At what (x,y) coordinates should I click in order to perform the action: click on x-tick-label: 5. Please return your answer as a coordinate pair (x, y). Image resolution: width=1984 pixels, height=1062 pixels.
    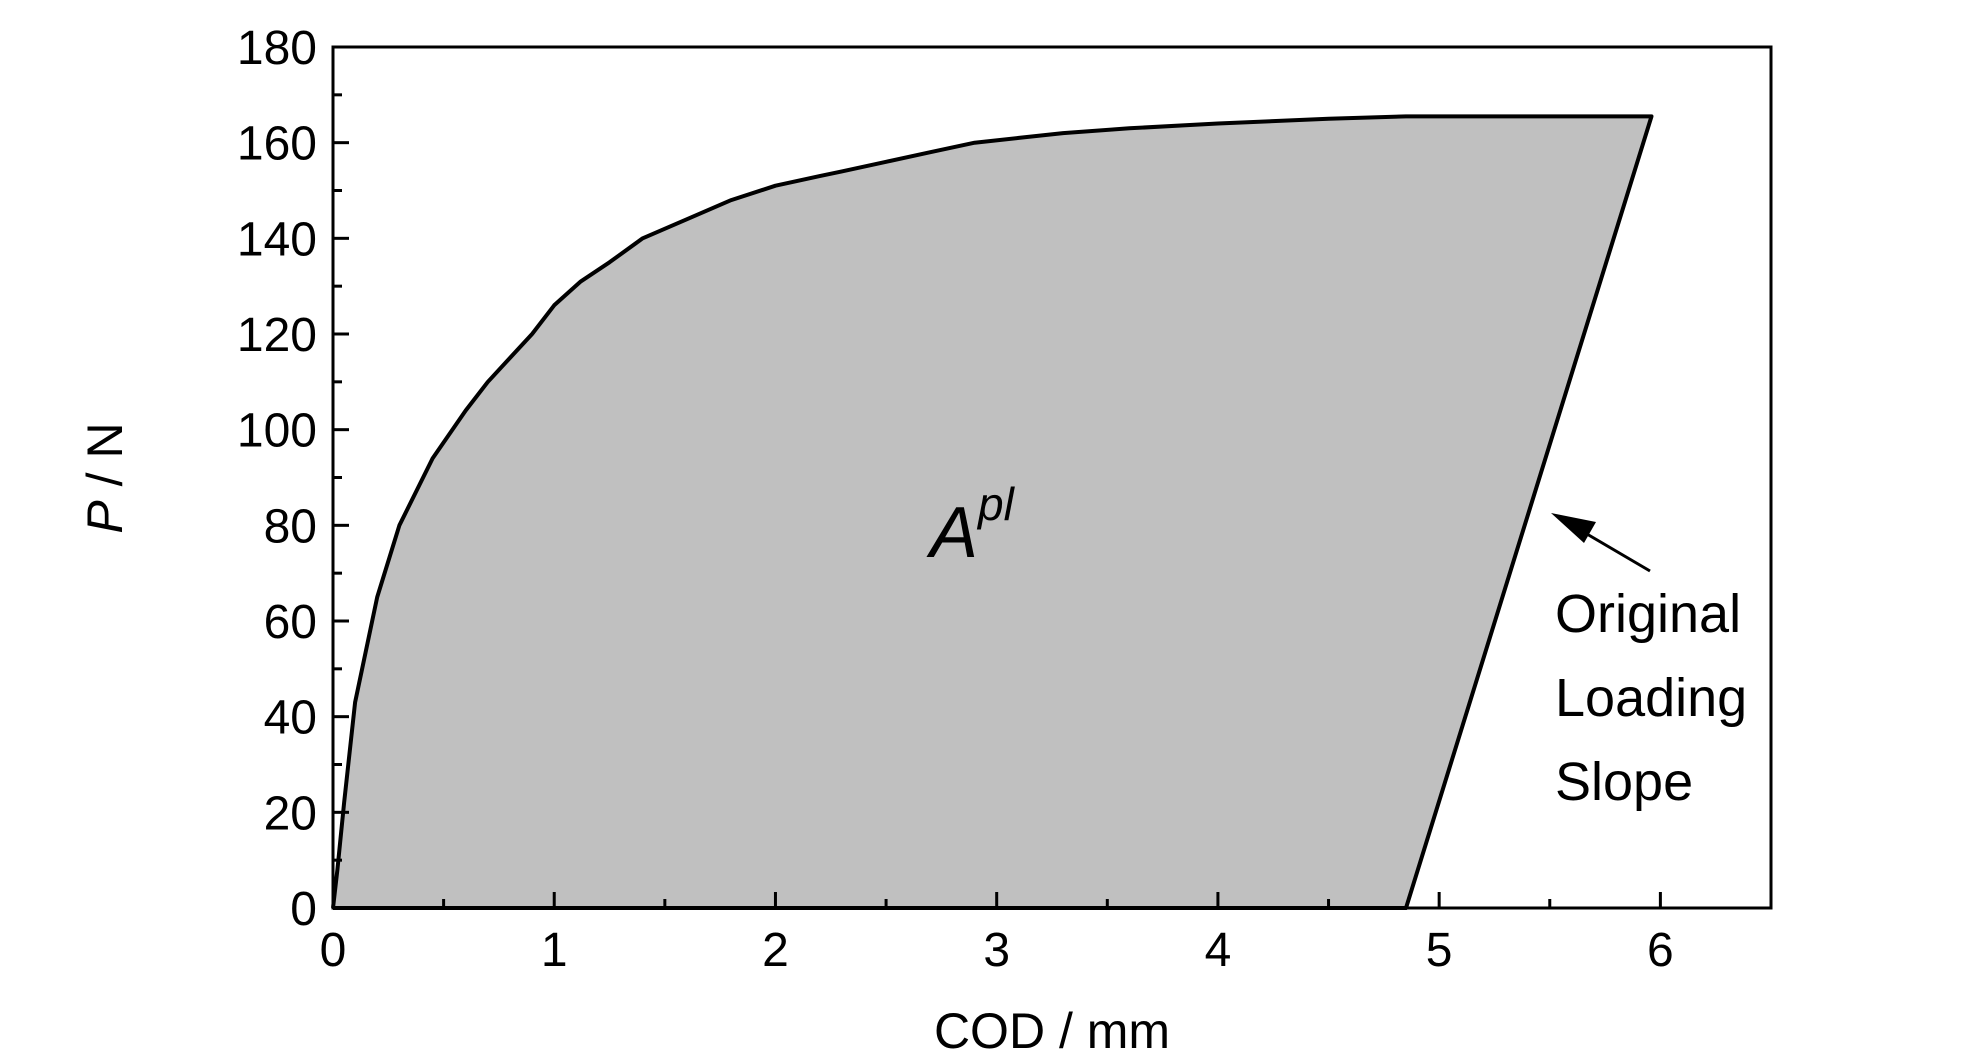
    Looking at the image, I should click on (1439, 950).